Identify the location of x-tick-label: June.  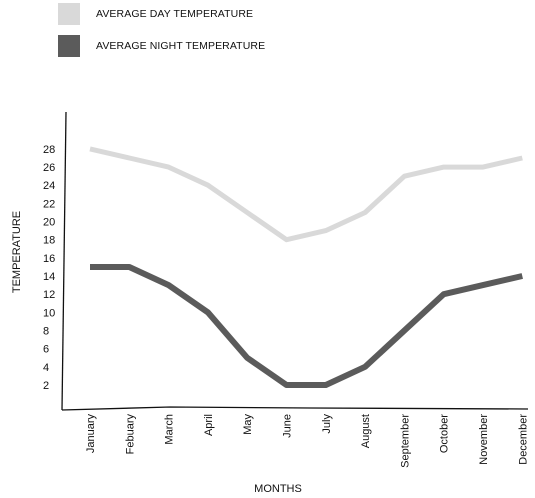
(288, 426).